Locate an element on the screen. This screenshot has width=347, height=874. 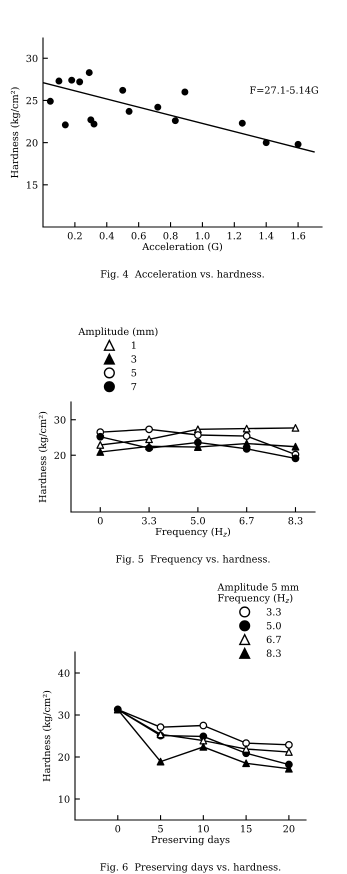
y-tick-label: 10 is located at coordinates (64, 799).